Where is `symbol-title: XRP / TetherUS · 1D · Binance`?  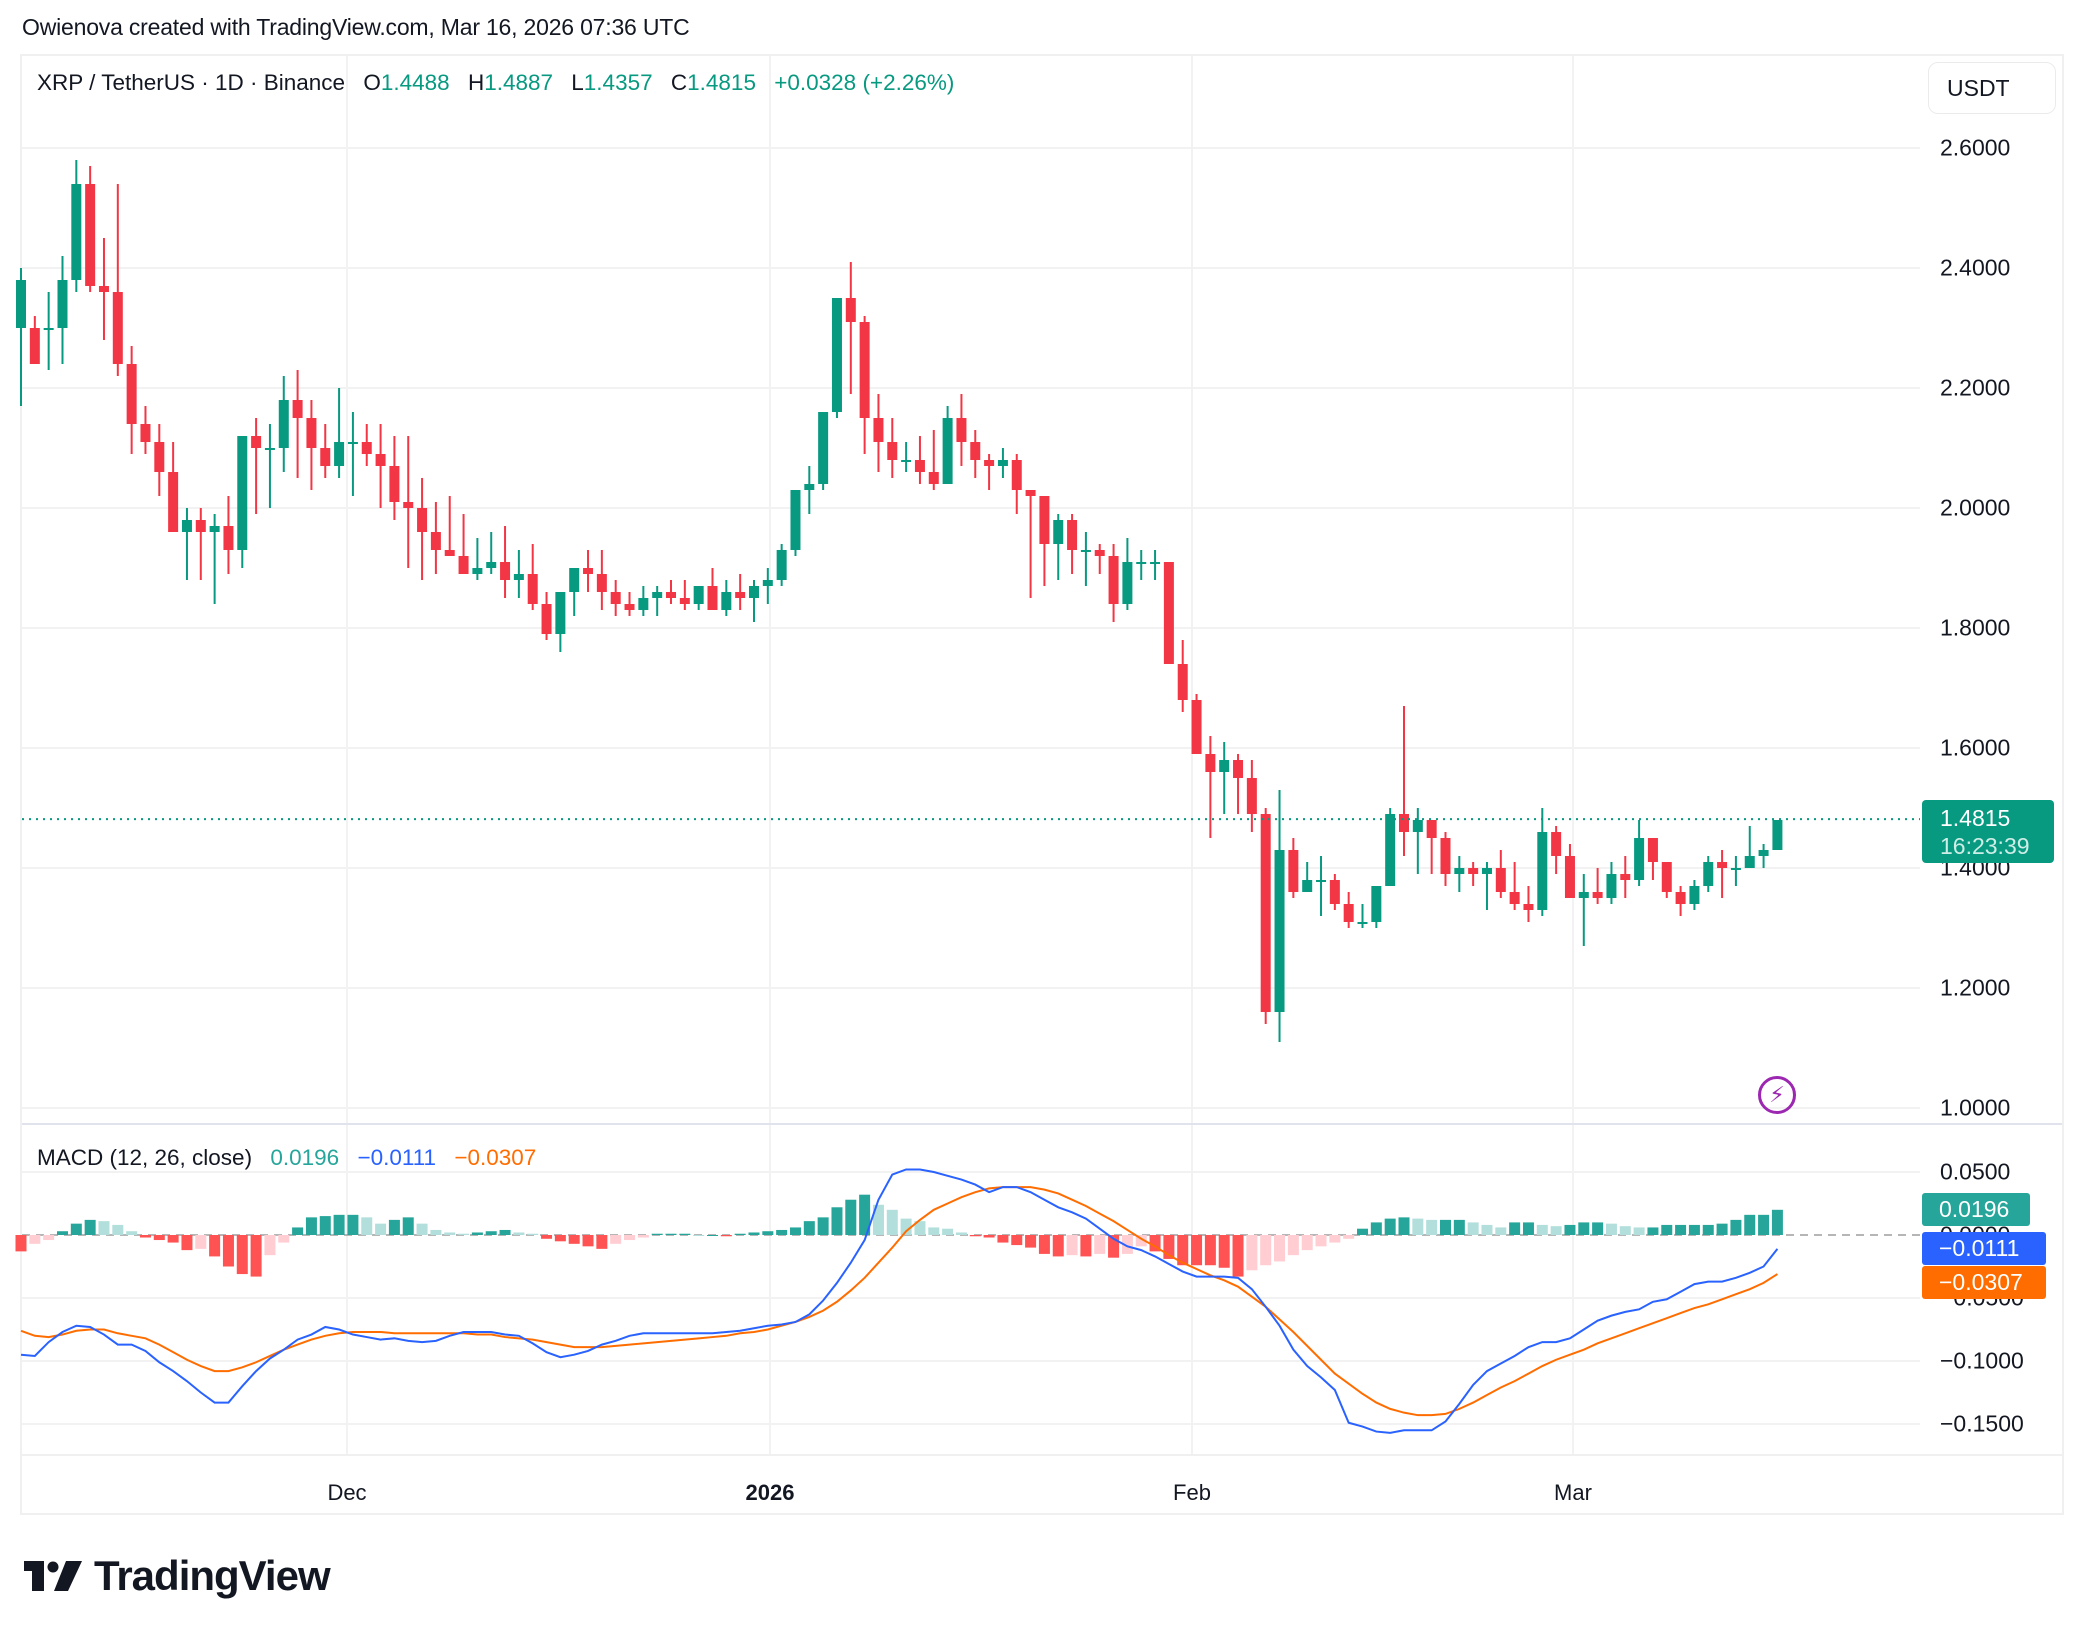
symbol-title: XRP / TetherUS · 1D · Binance is located at coordinates (191, 82).